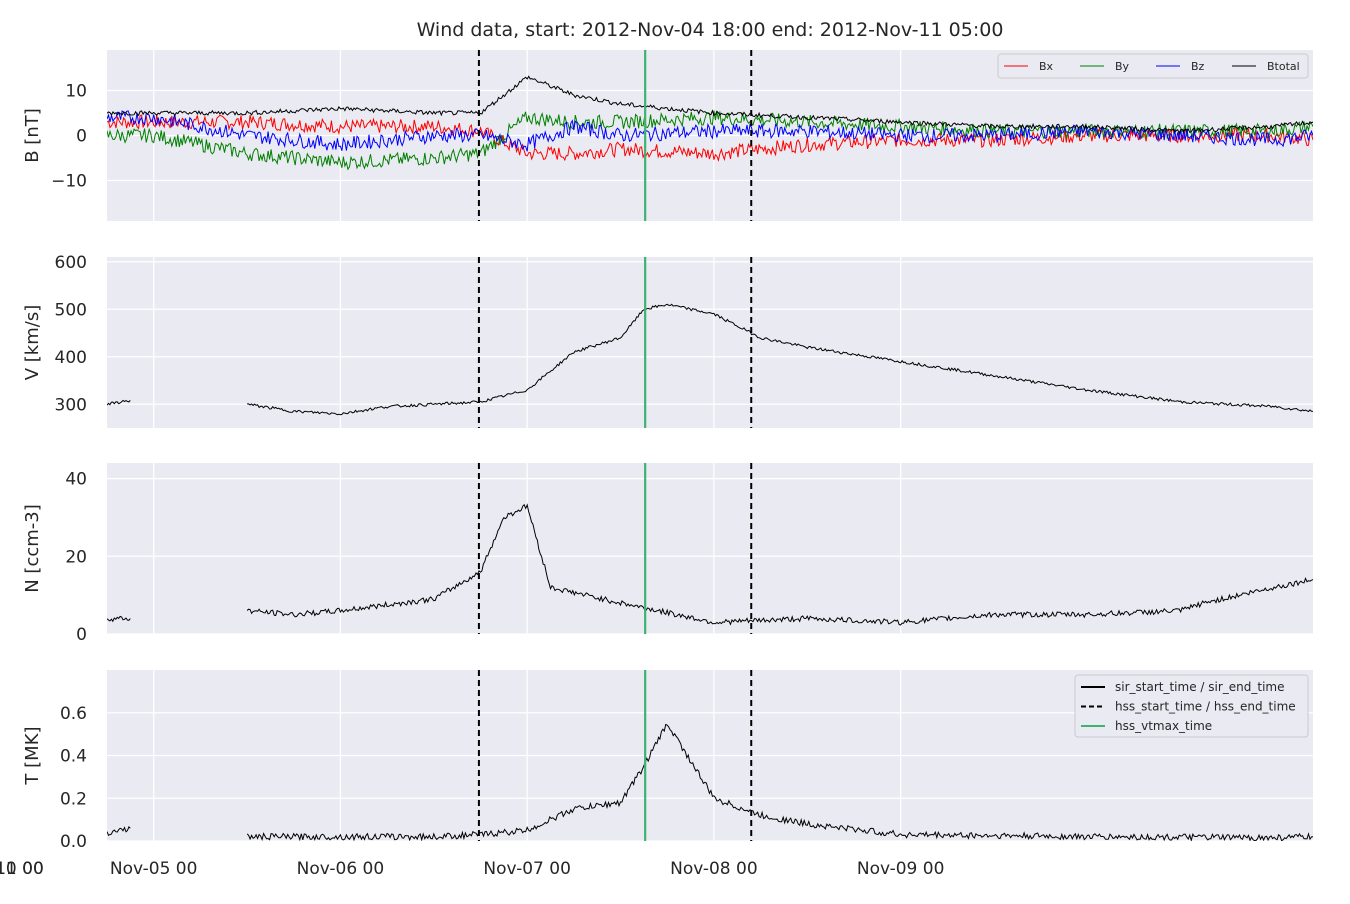  What do you see at coordinates (76, 557) in the screenshot?
I see `y-tick-label: 20` at bounding box center [76, 557].